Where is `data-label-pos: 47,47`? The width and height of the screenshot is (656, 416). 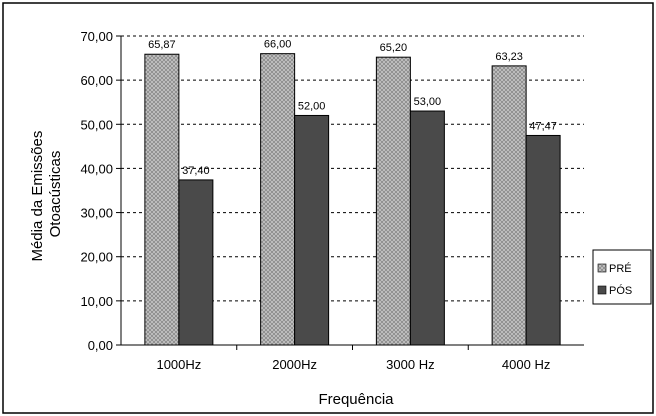 data-label-pos: 47,47 is located at coordinates (543, 126).